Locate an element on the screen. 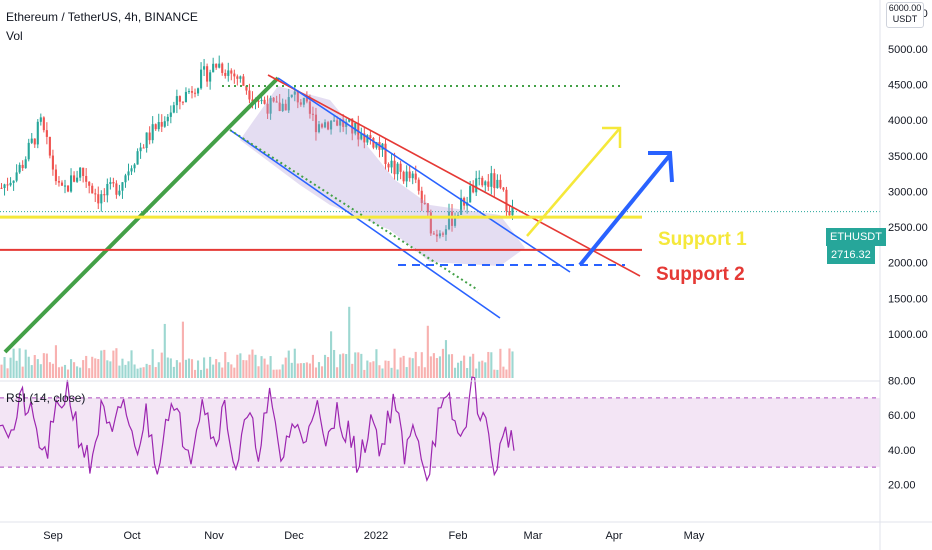 This screenshot has height=550, width=932. volume-bars is located at coordinates (257, 342).